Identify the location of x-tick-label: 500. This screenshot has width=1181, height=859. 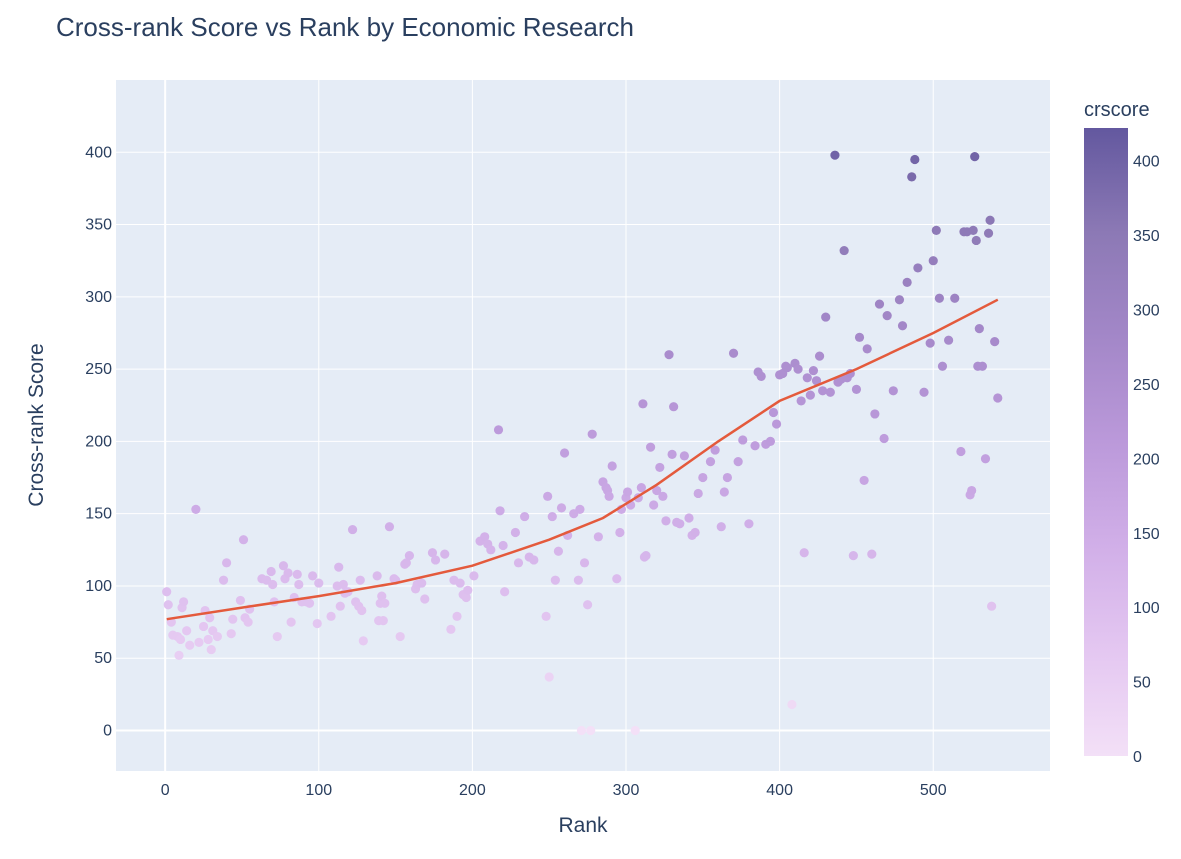
(933, 790).